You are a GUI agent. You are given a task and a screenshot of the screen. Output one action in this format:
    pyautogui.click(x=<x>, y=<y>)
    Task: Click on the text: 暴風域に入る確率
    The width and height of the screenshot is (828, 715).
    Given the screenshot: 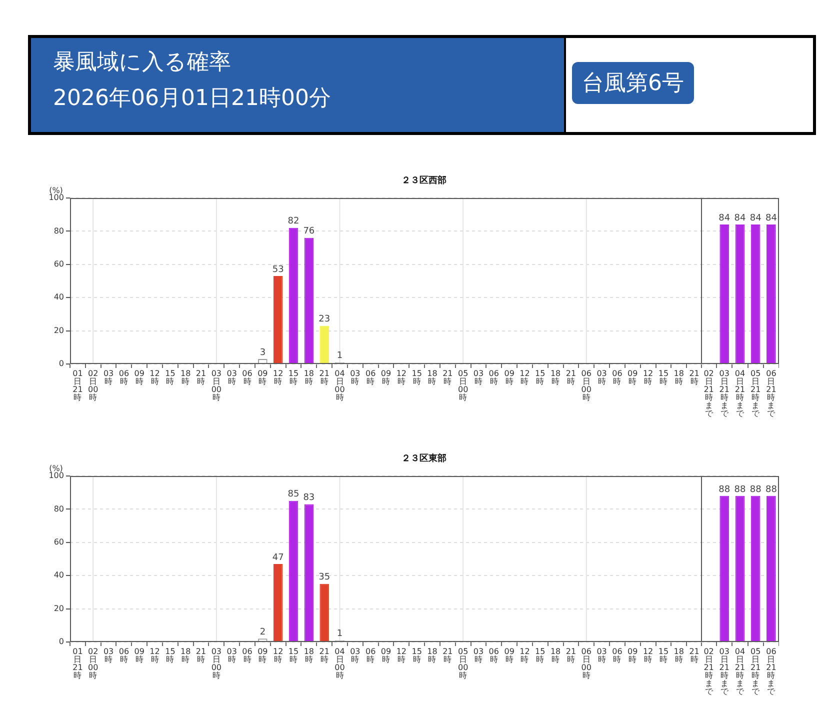 What is the action you would take?
    pyautogui.click(x=142, y=63)
    